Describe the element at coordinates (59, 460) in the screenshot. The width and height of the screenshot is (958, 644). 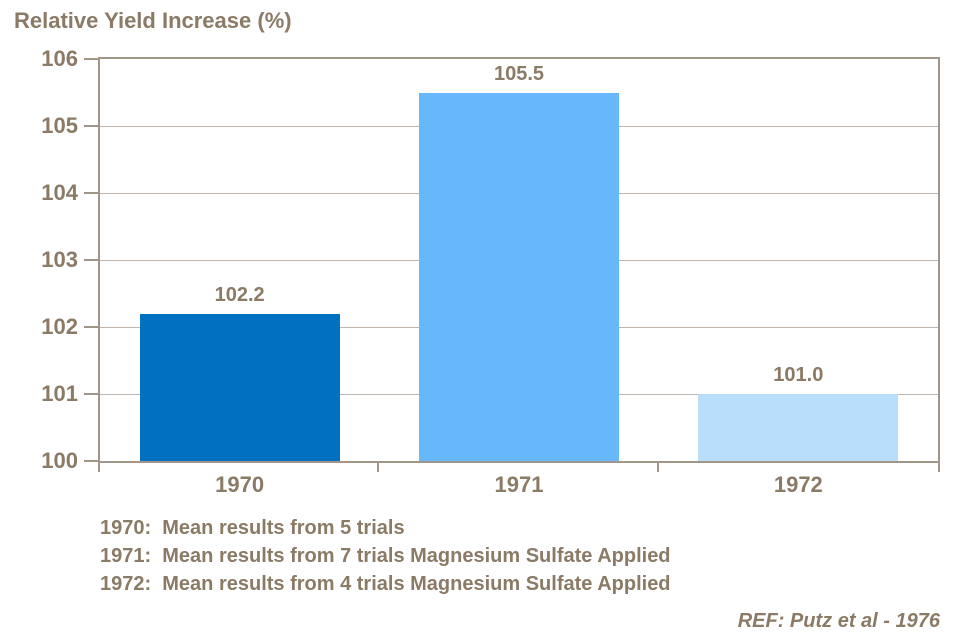
I see `y-axis-label-100: 100` at that location.